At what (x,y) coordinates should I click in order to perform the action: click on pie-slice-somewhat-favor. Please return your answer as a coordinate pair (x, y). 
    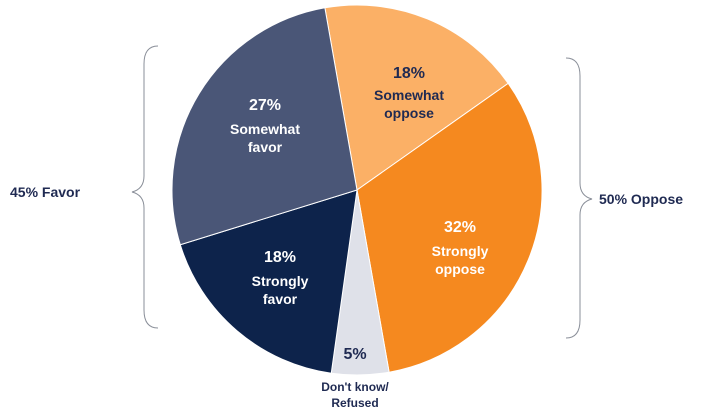
    Looking at the image, I should click on (264, 126).